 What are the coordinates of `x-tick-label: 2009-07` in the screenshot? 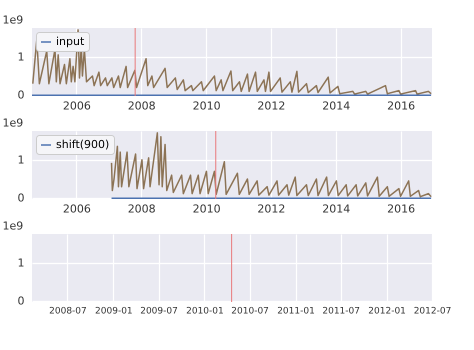 It's located at (159, 311).